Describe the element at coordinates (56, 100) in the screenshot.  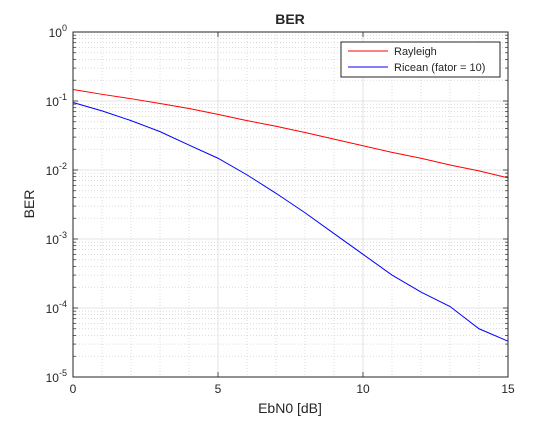
I see `y-tick-label: 10⁻¹` at that location.